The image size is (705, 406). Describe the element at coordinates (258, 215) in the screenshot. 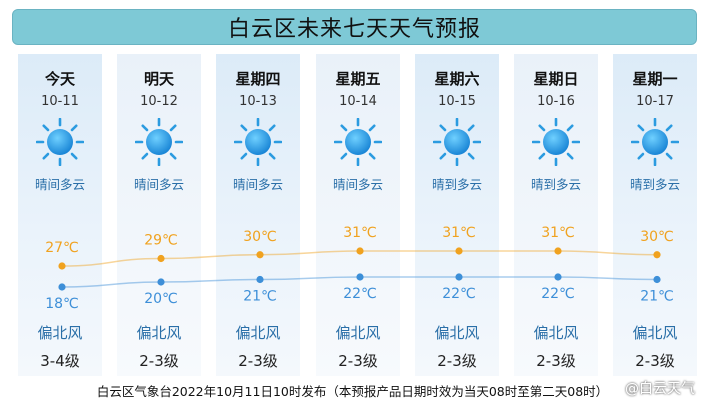

I see `day-column: 星期四 10-13 晴间多云 偏北风 2-3级` at that location.